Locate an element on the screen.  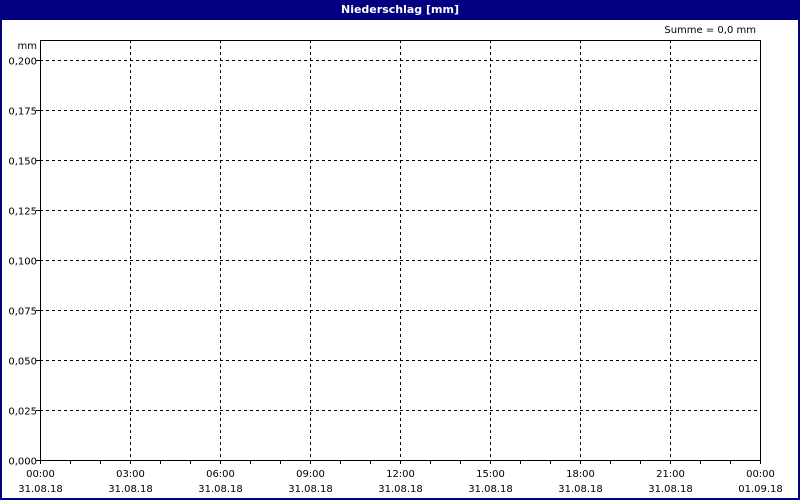
y-axis-unit: mm is located at coordinates (27, 46).